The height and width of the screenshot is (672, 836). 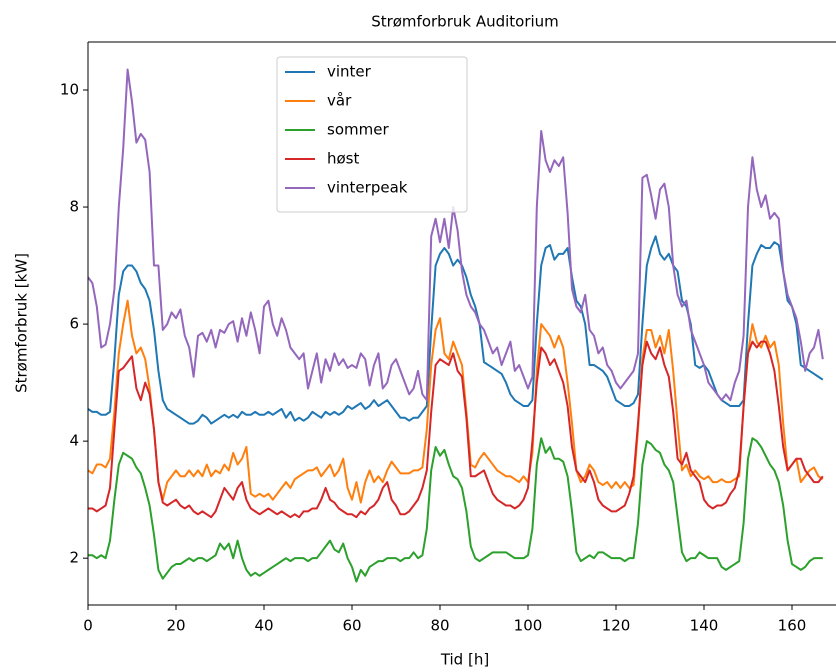 What do you see at coordinates (465, 22) in the screenshot?
I see `chart-title: Strømforbruk Auditorium` at bounding box center [465, 22].